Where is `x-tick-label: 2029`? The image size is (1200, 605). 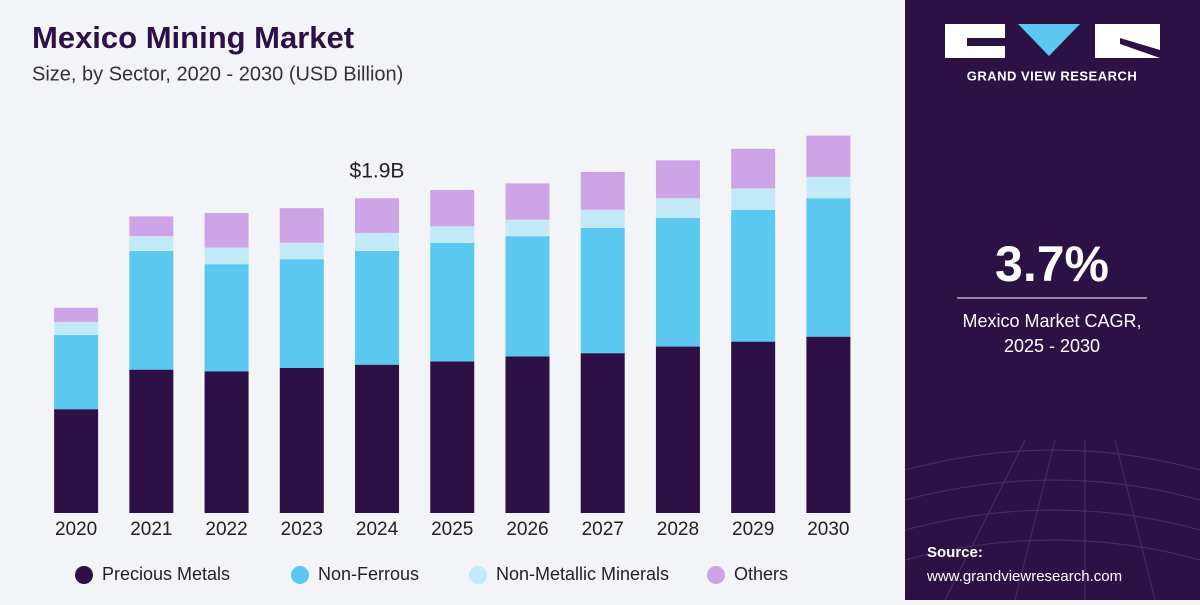
x-tick-label: 2029 is located at coordinates (753, 529).